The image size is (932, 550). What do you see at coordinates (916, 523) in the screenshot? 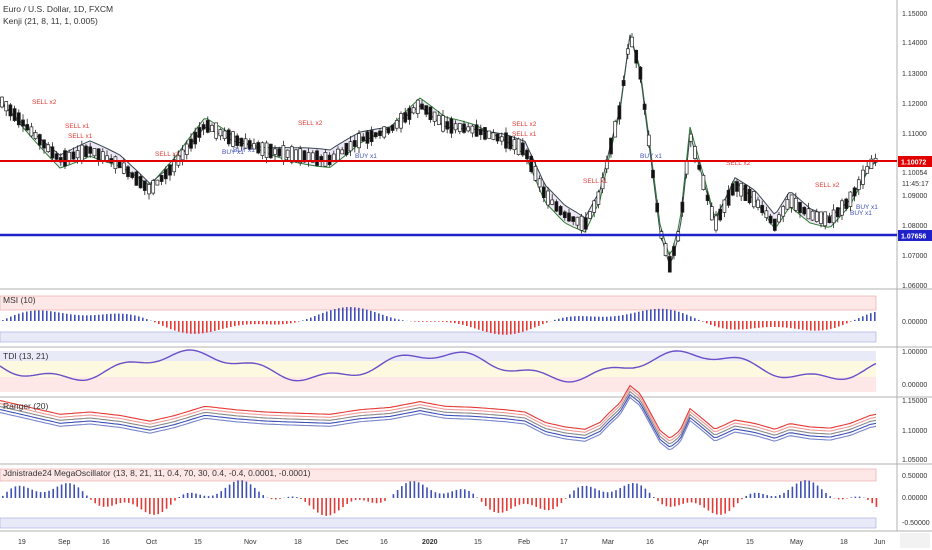
I see `mega-axis-tick: -0.50000` at bounding box center [916, 523].